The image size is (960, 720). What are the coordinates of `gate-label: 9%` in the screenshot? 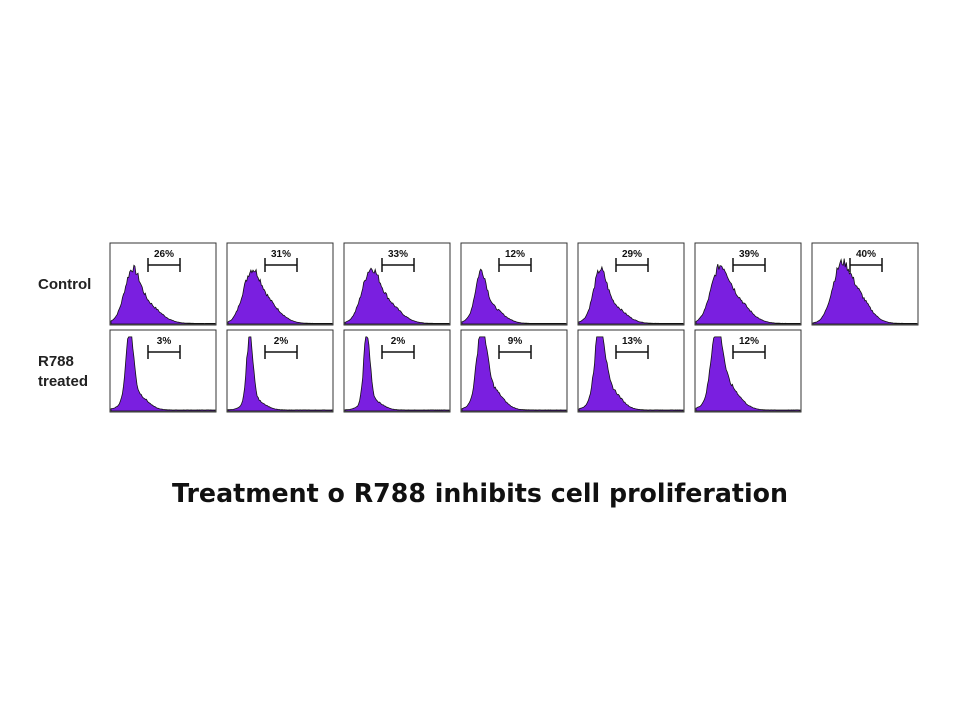 It's located at (515, 341).